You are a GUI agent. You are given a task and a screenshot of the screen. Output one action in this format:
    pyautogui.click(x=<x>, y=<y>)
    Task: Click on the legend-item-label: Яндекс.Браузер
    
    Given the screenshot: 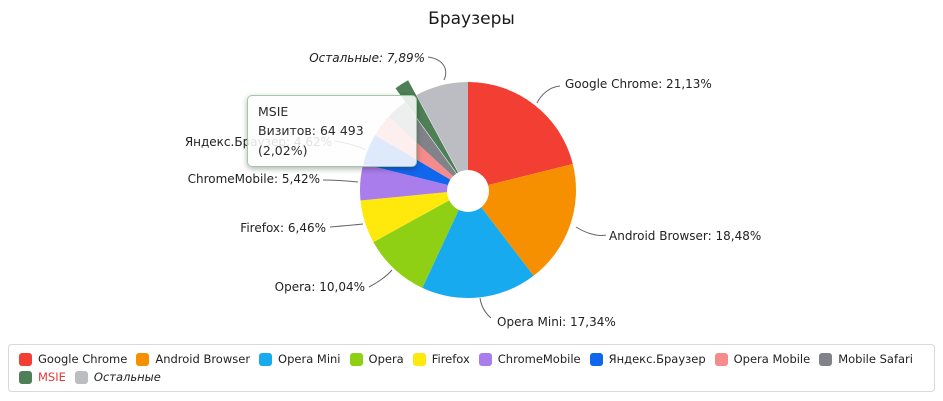 What is the action you would take?
    pyautogui.click(x=657, y=359)
    